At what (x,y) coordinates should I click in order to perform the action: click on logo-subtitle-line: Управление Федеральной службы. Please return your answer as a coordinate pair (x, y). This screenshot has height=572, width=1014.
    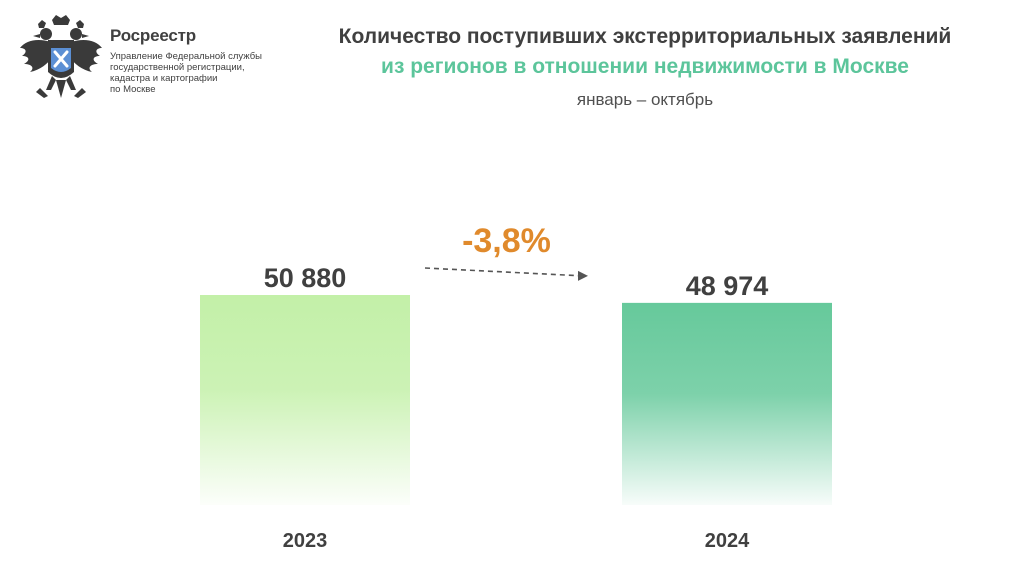
    Looking at the image, I should click on (186, 56).